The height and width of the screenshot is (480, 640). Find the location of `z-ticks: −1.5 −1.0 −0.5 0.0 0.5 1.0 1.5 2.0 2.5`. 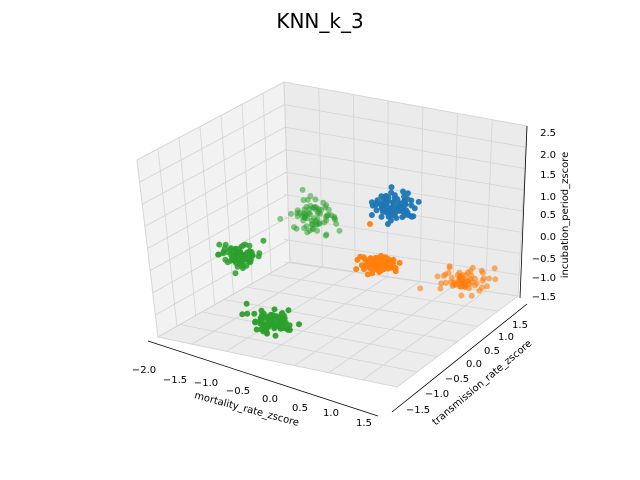

z-ticks: −1.5 −1.0 −0.5 0.0 0.5 1.0 1.5 2.0 2.5 is located at coordinates (544, 215).